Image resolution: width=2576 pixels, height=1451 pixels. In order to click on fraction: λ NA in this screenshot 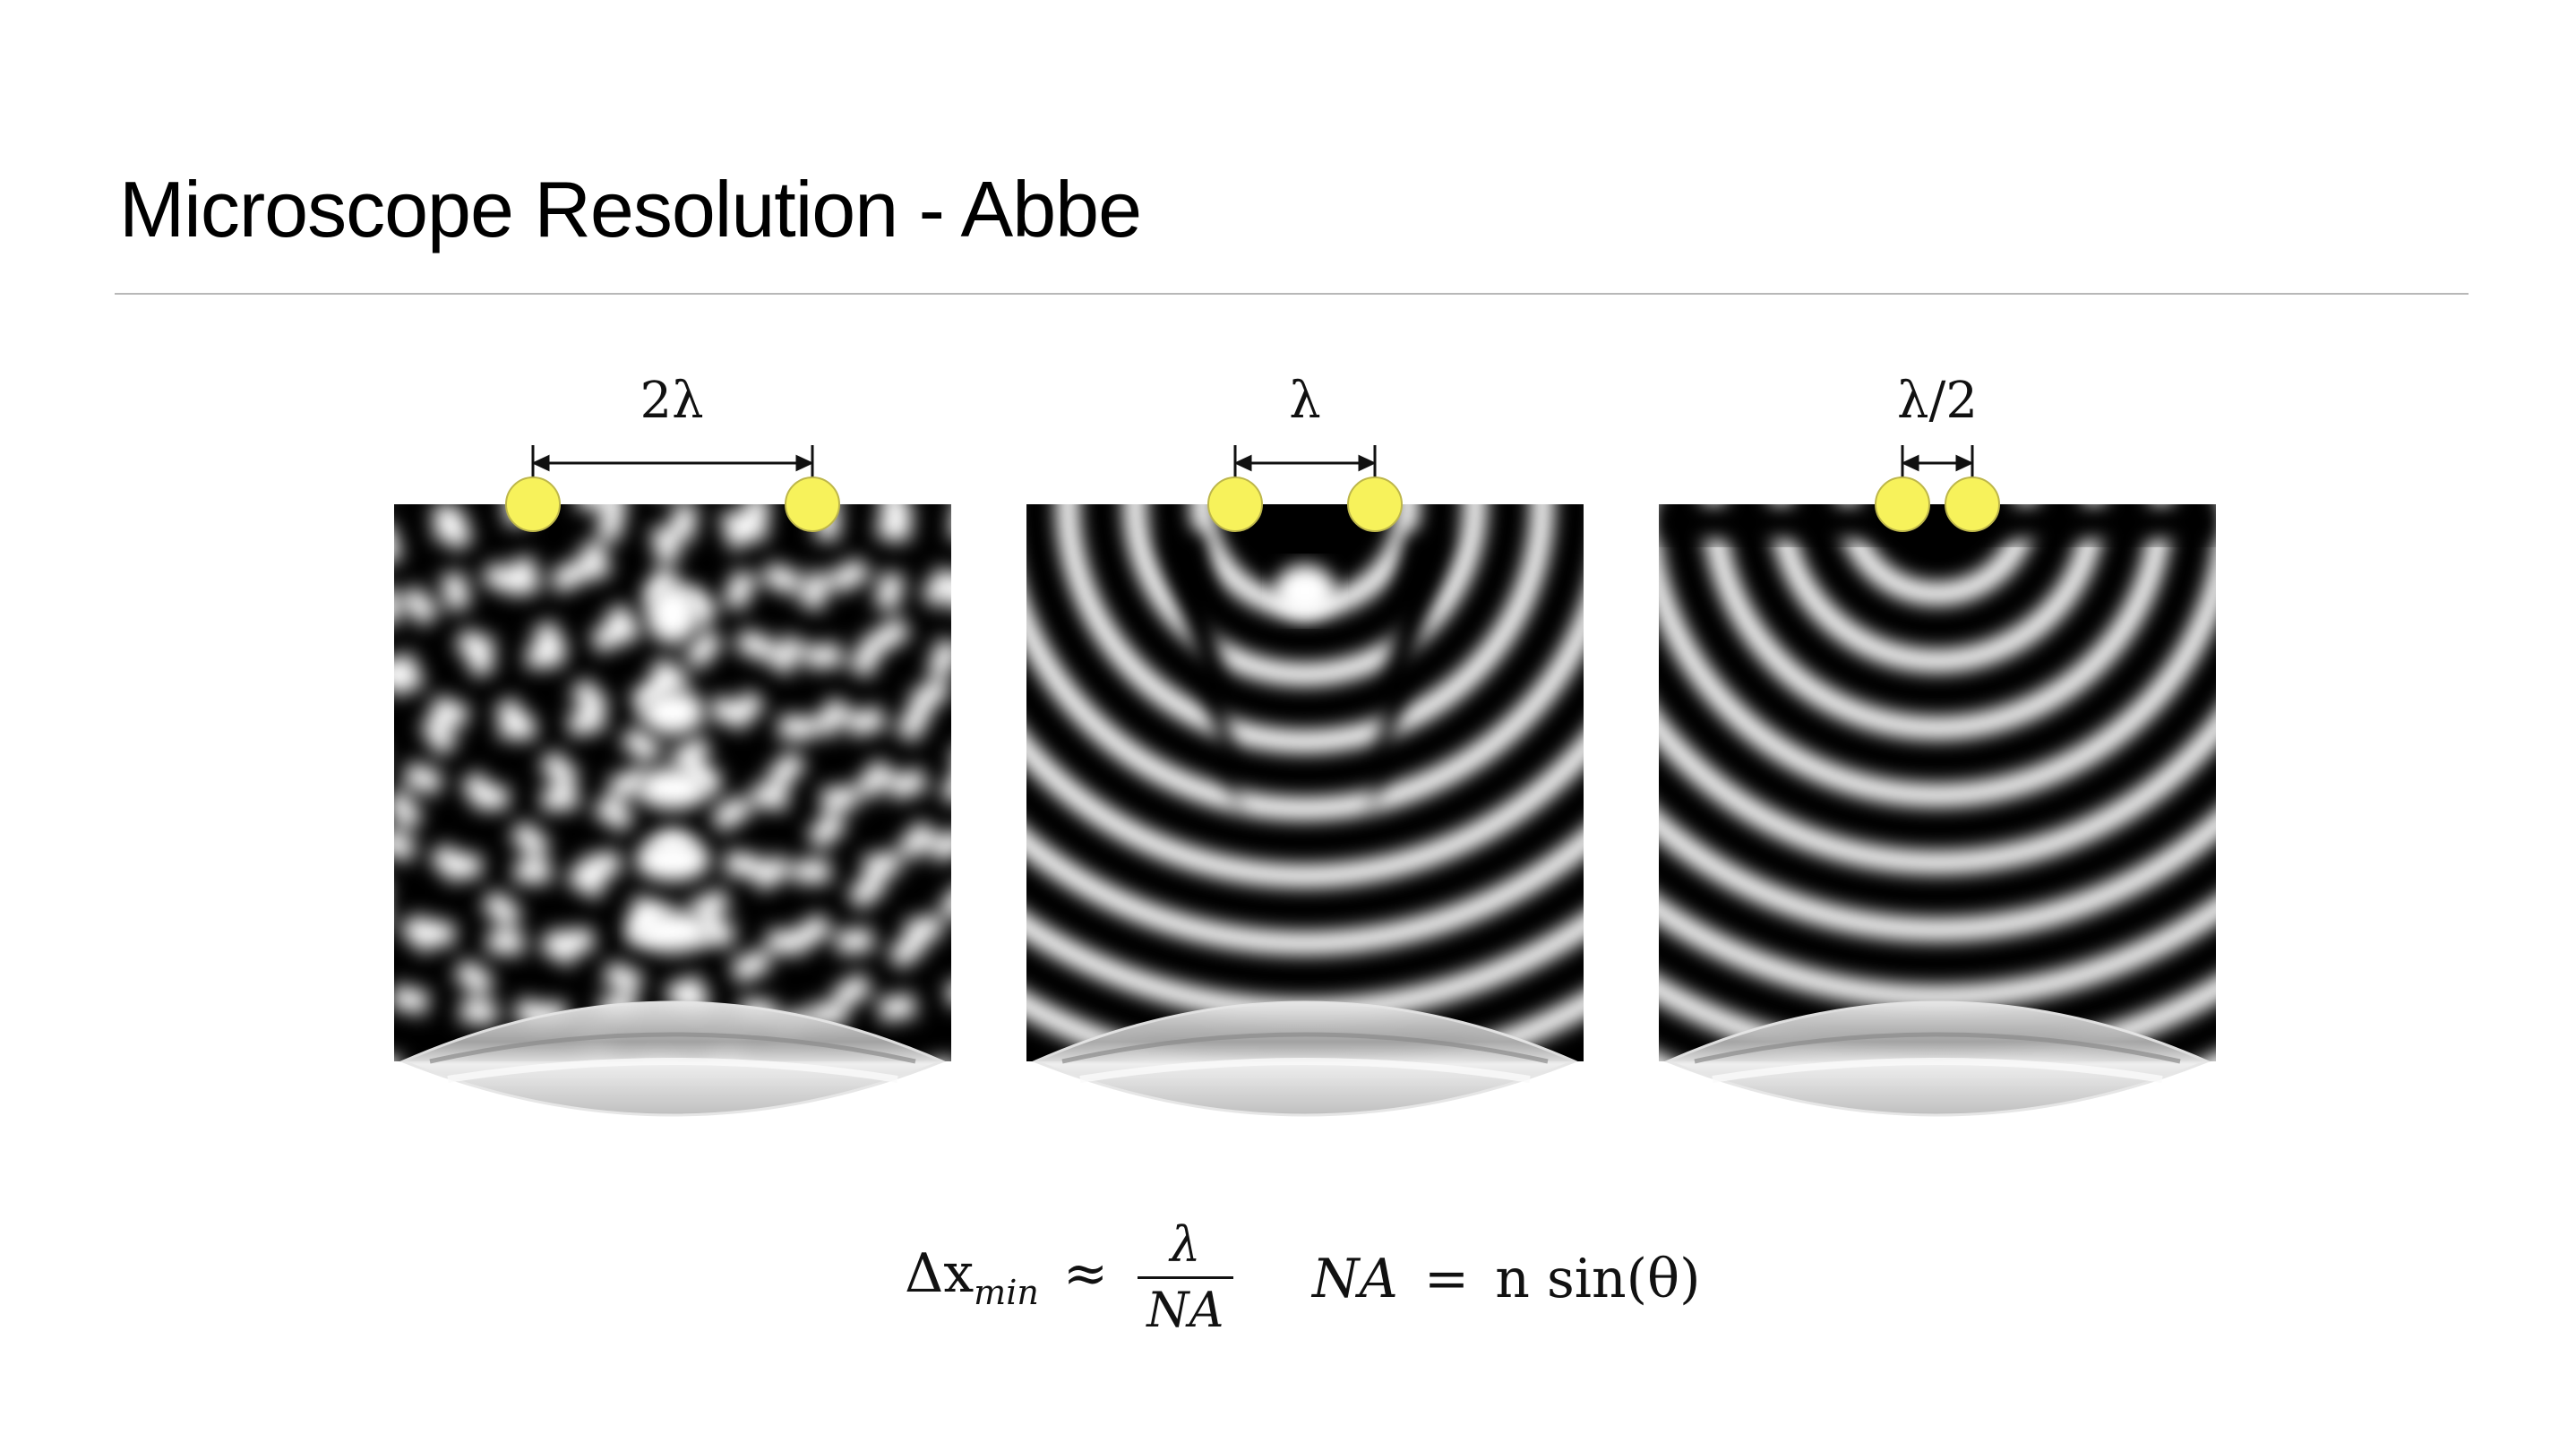, I will do `click(1185, 1278)`.